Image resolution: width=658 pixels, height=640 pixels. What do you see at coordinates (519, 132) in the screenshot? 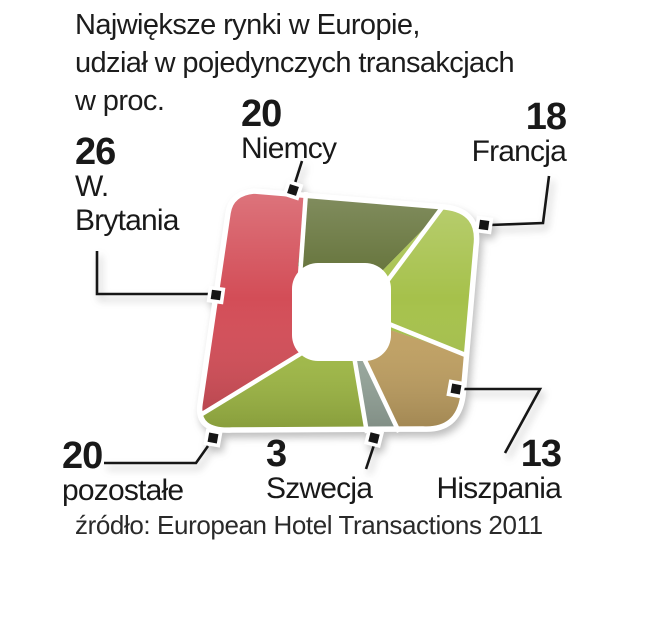
I see `segment-label-francja: 18 Francja` at bounding box center [519, 132].